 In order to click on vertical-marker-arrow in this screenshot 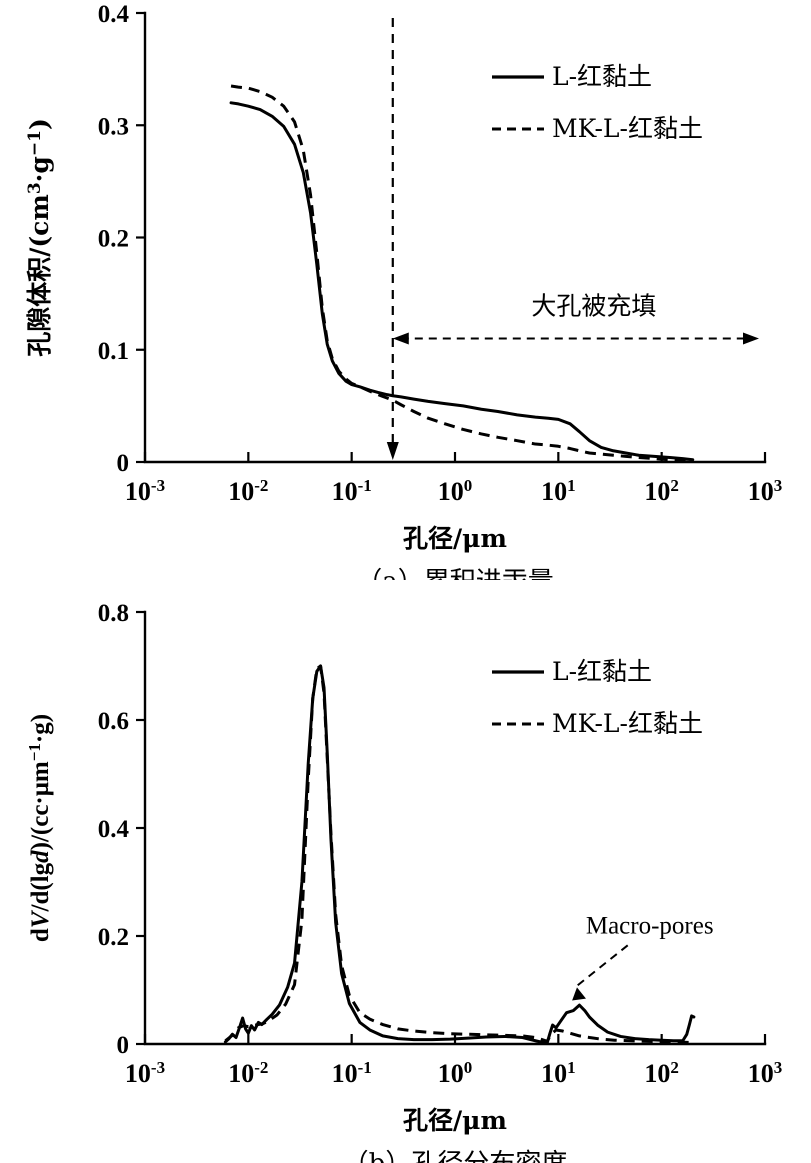, I will do `click(392, 451)`.